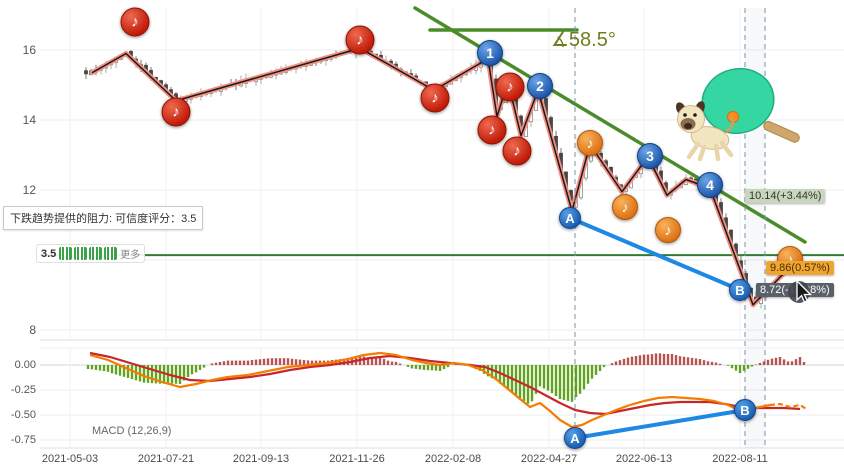 This screenshot has height=471, width=844. I want to click on y-axis-tick-label: 12, so click(29, 190).